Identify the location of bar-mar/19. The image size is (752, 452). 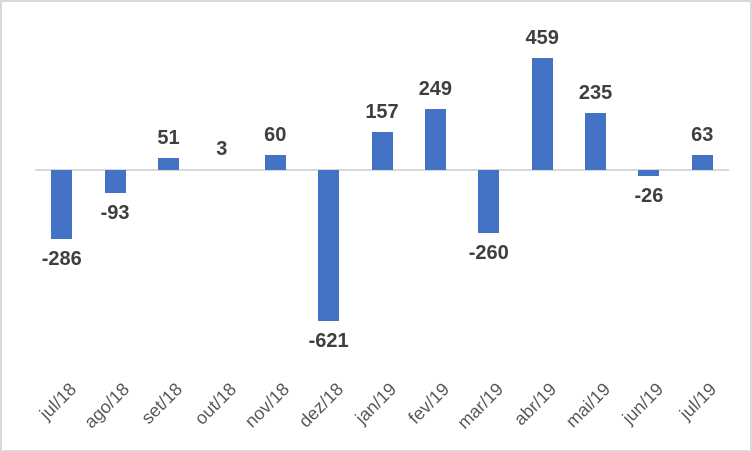
(489, 202).